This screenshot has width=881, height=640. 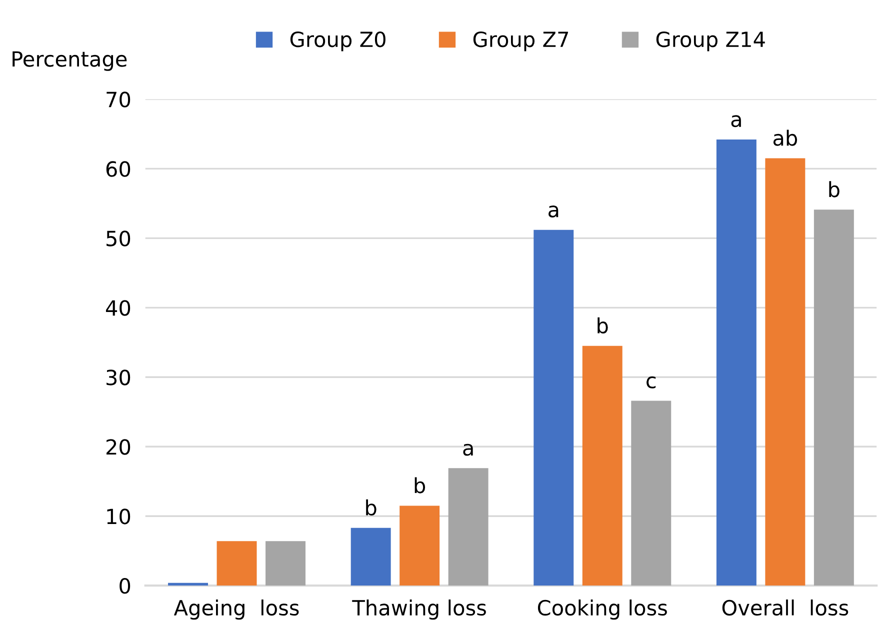 I want to click on x-tick-label: Thawing loss, so click(x=419, y=609).